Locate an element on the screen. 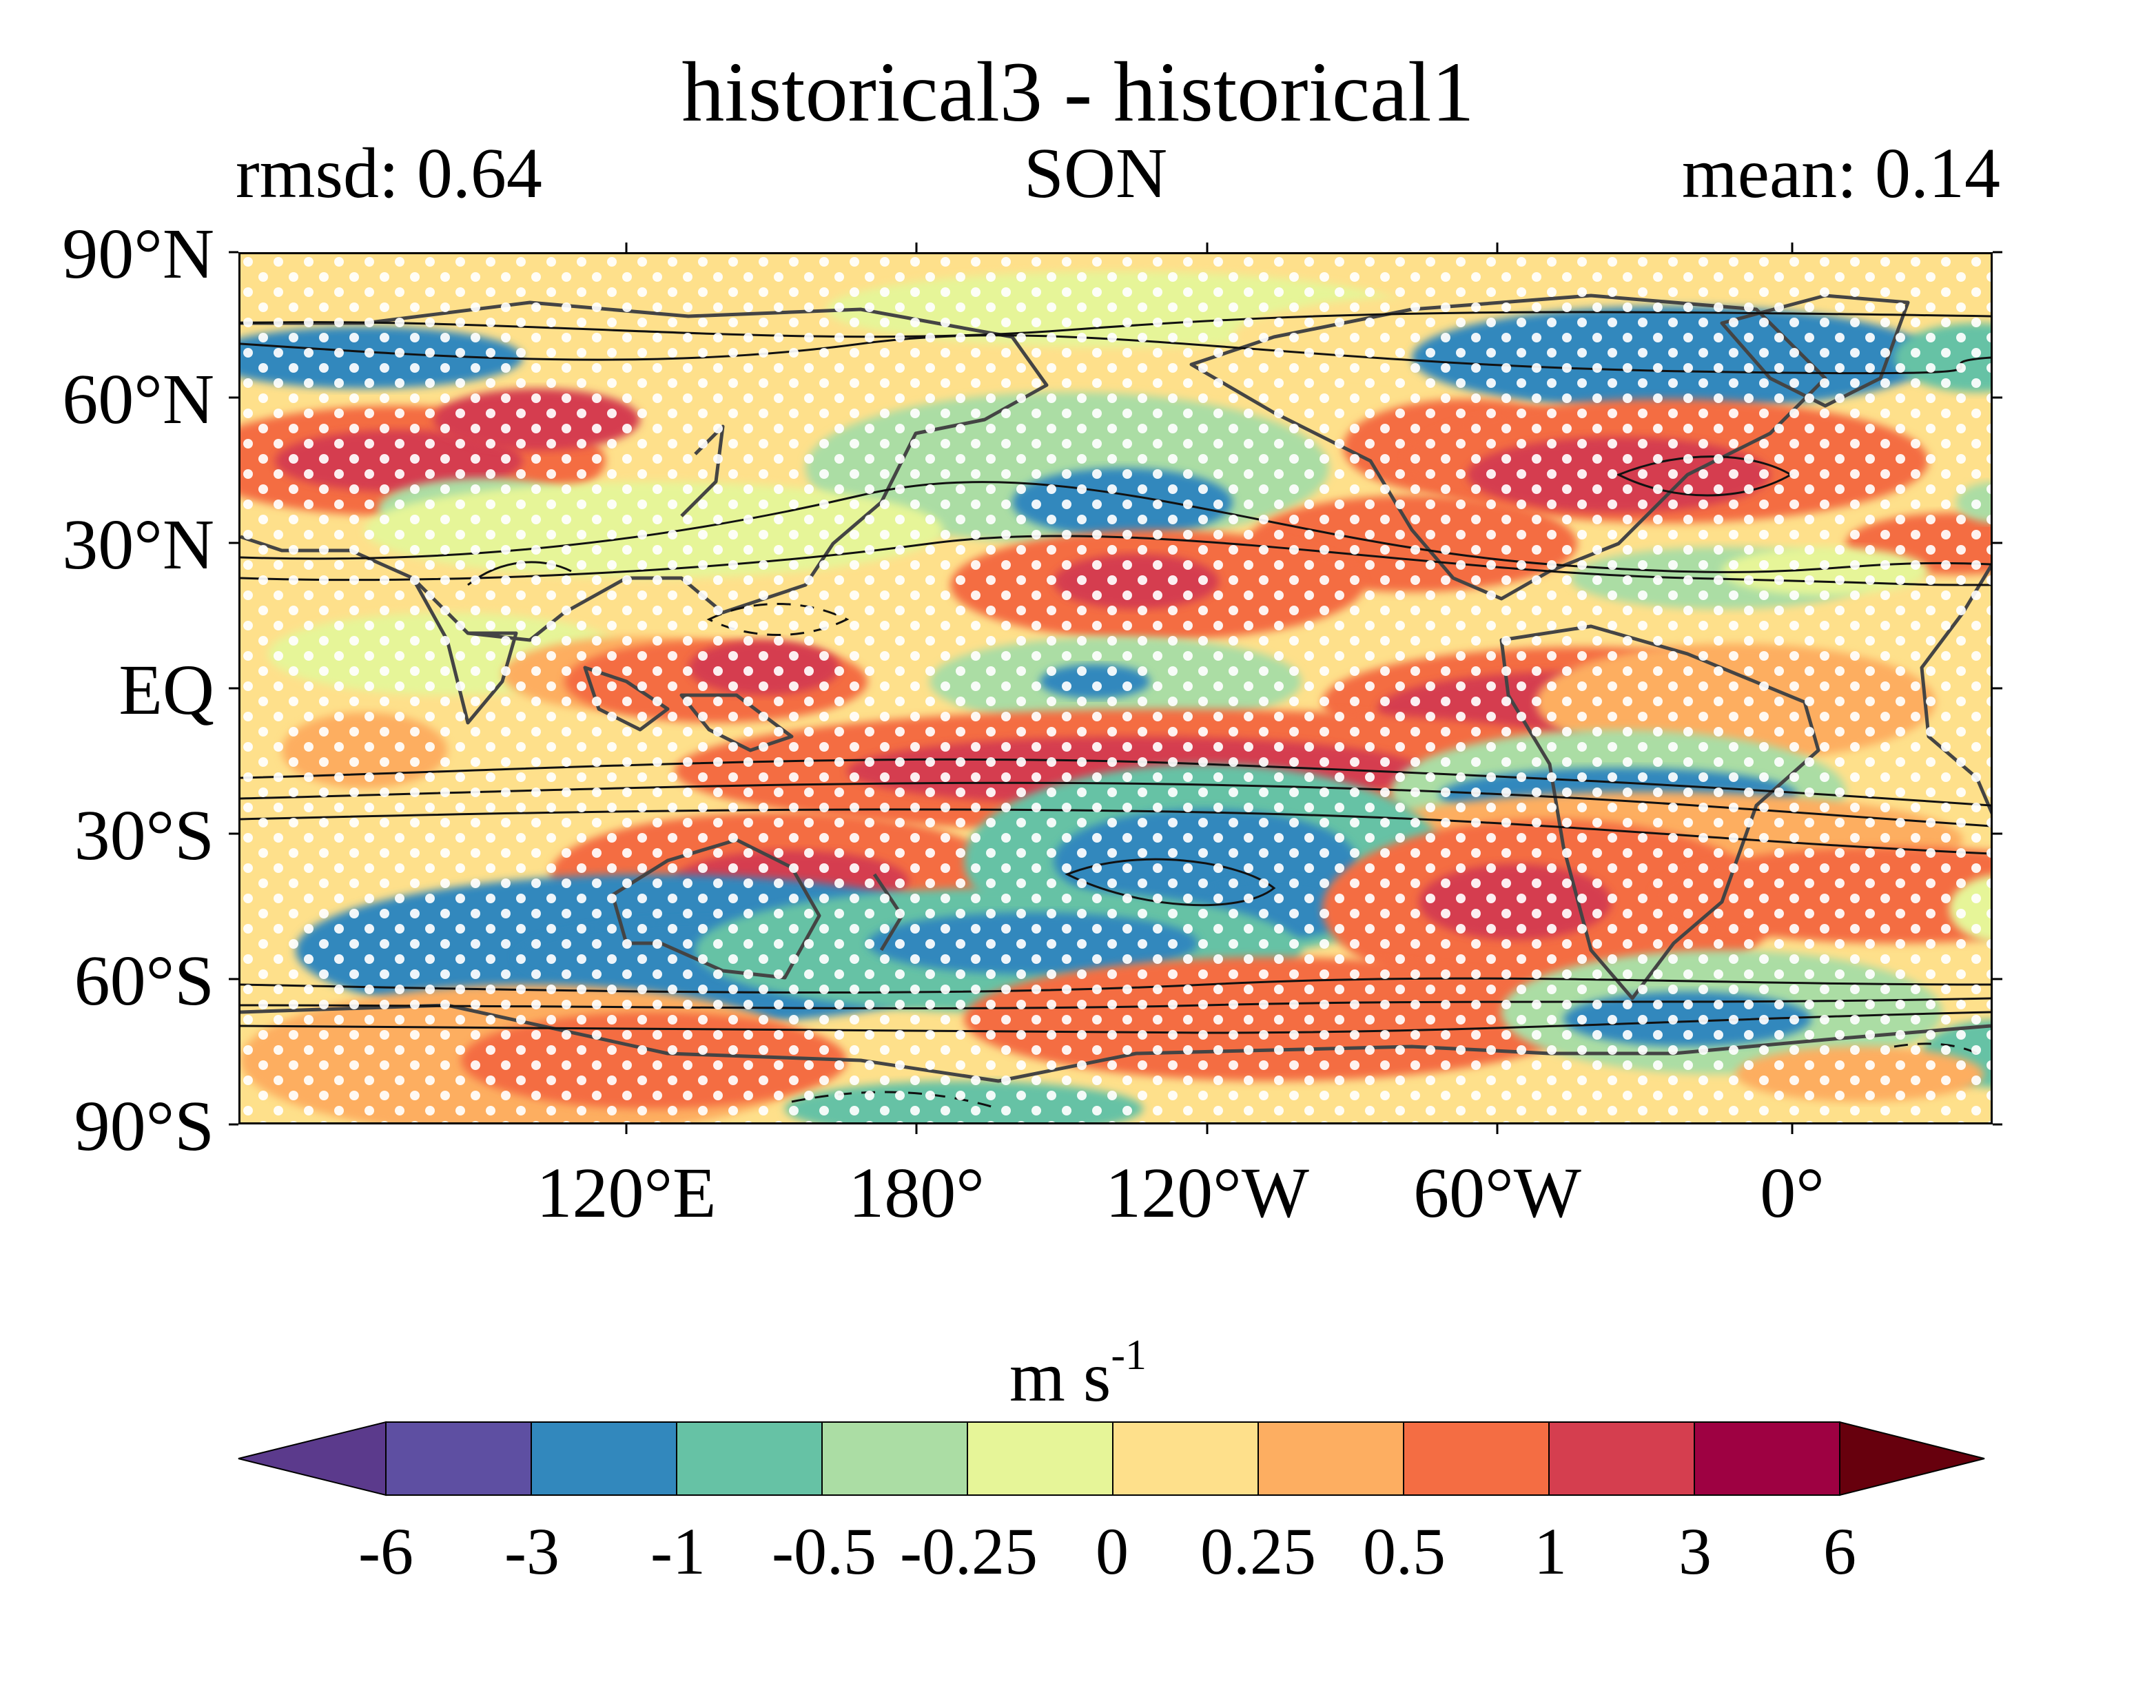 Image resolution: width=2156 pixels, height=1708 pixels. lat-label-eq: EQ is located at coordinates (166, 690).